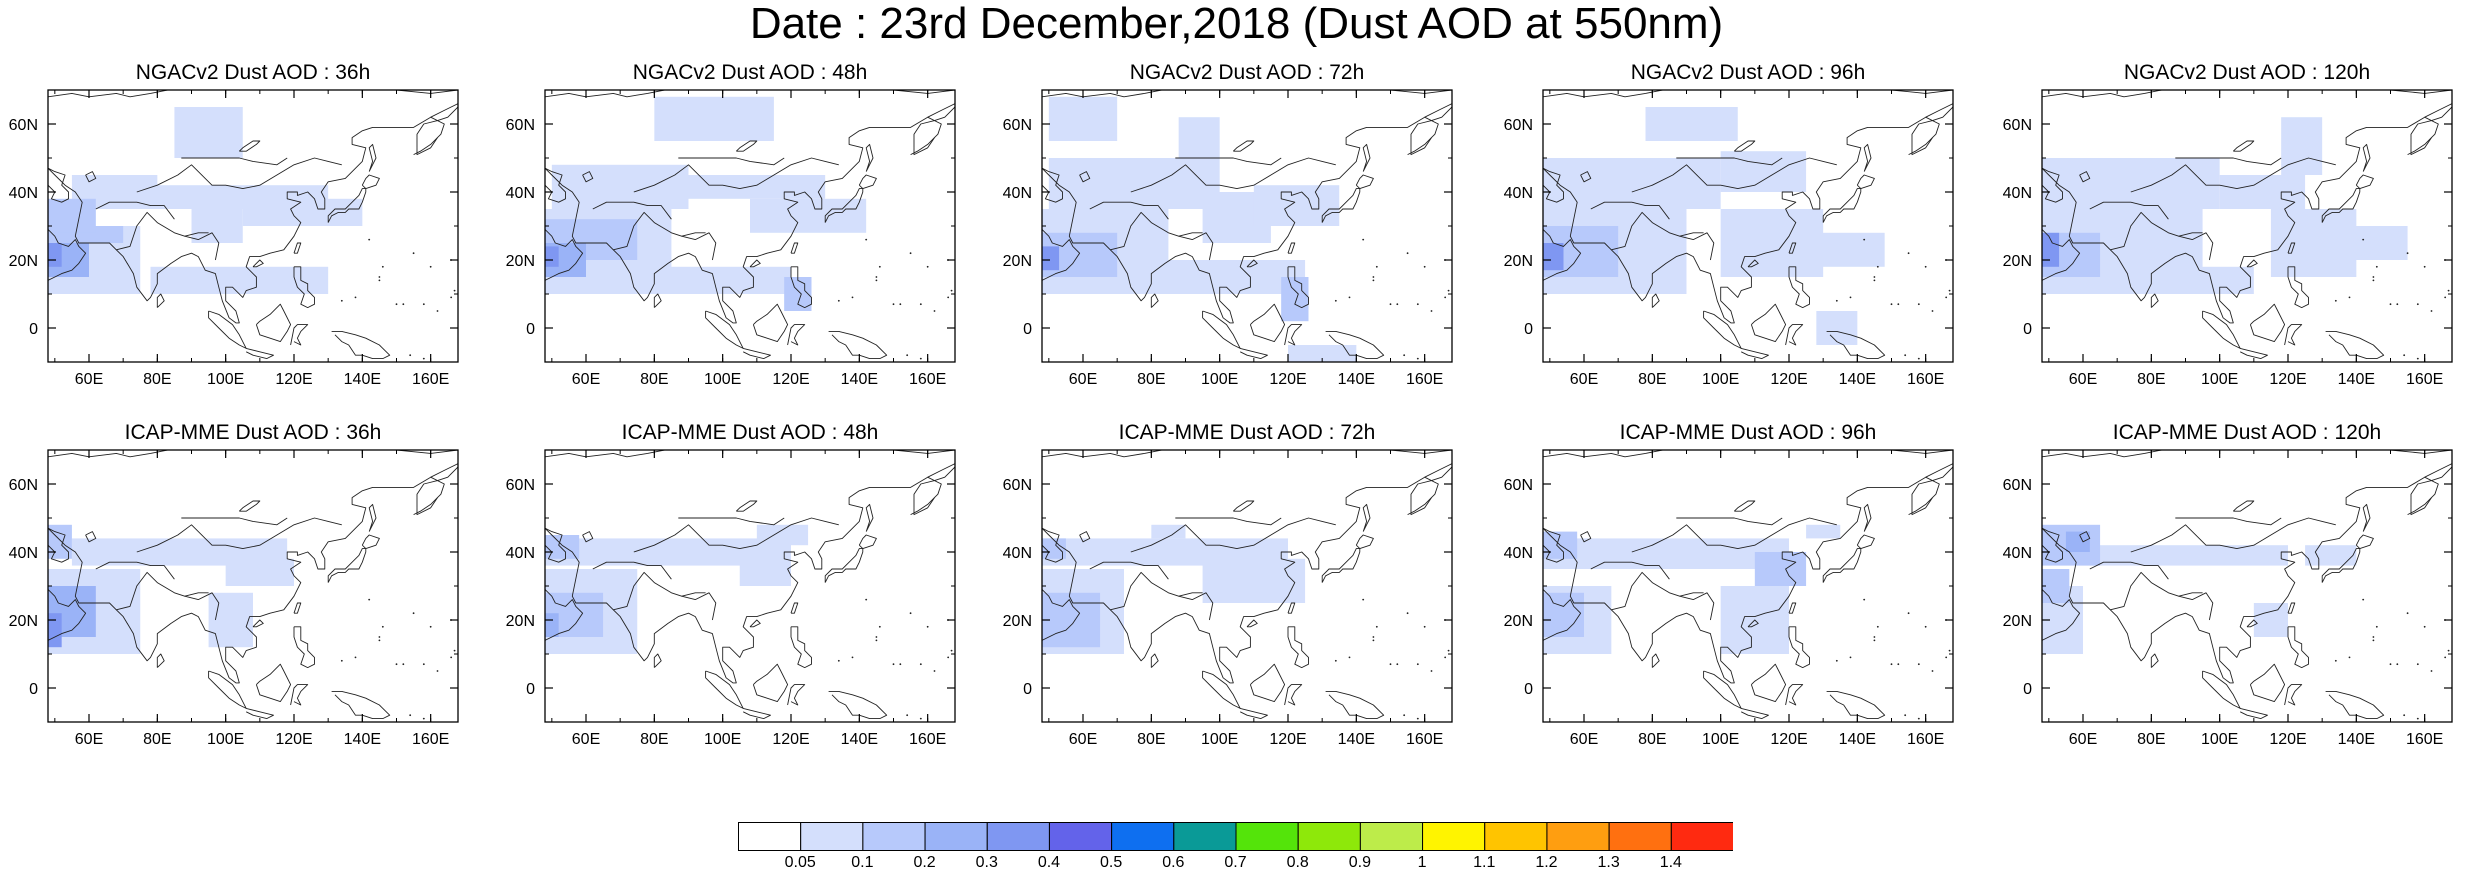 The width and height of the screenshot is (2473, 874). What do you see at coordinates (2247, 72) in the screenshot?
I see `panel-title: NGACv2 Dust AOD : 120h` at bounding box center [2247, 72].